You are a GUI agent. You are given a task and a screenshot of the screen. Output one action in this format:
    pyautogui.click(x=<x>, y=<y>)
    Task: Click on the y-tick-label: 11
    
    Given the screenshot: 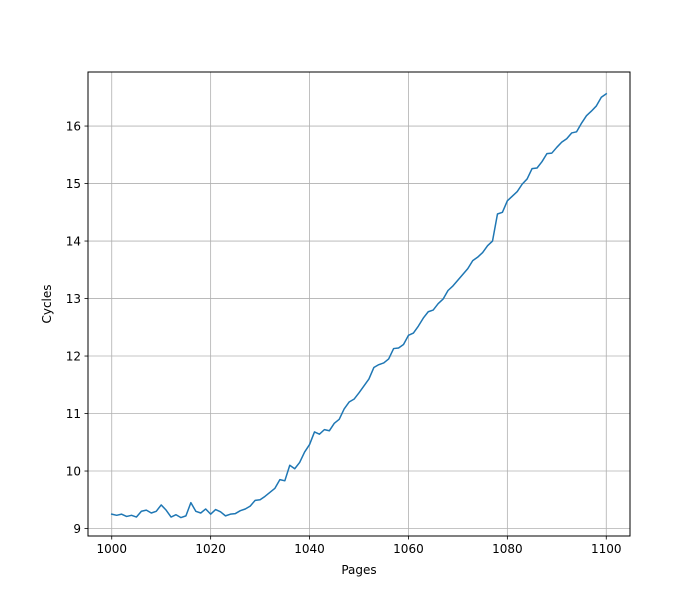 What is the action you would take?
    pyautogui.click(x=73, y=414)
    